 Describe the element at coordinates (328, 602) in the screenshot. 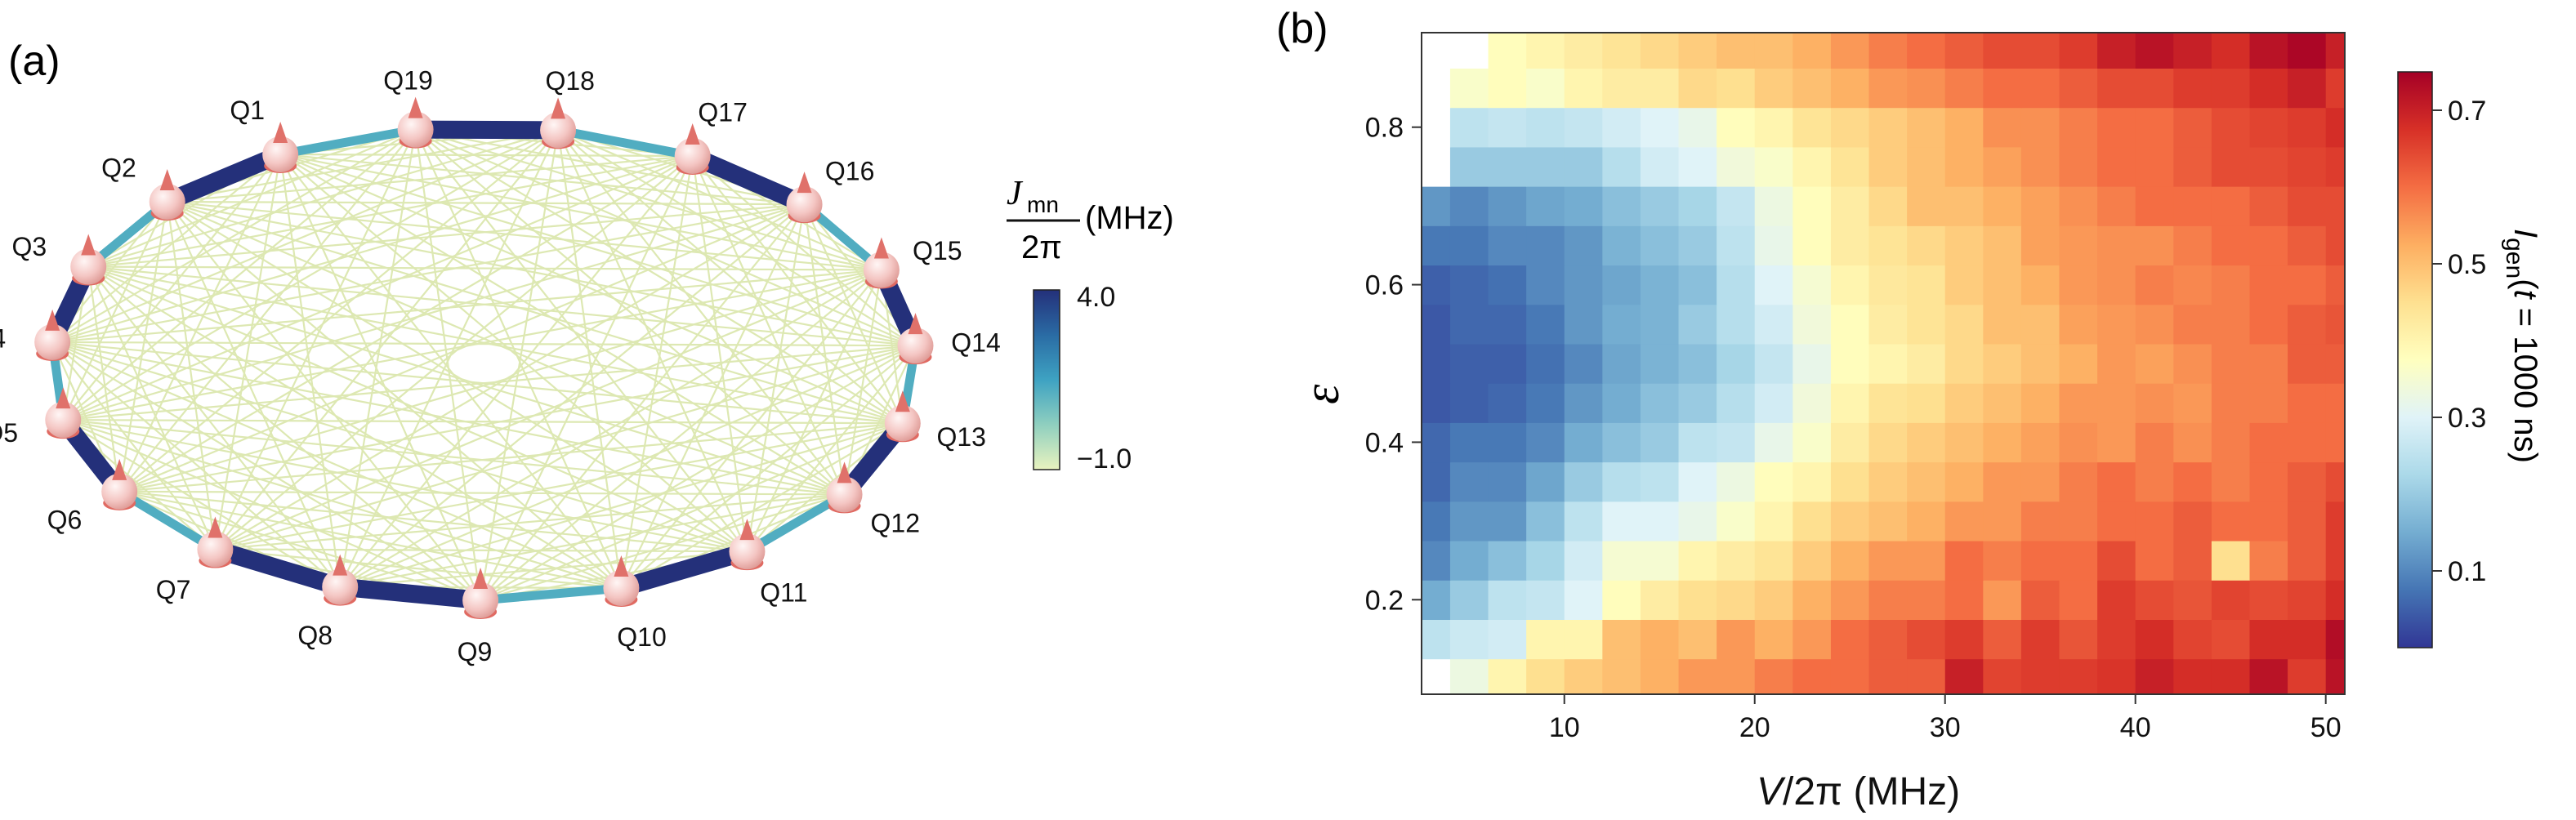

I see `qubit-q8: Q8` at that location.